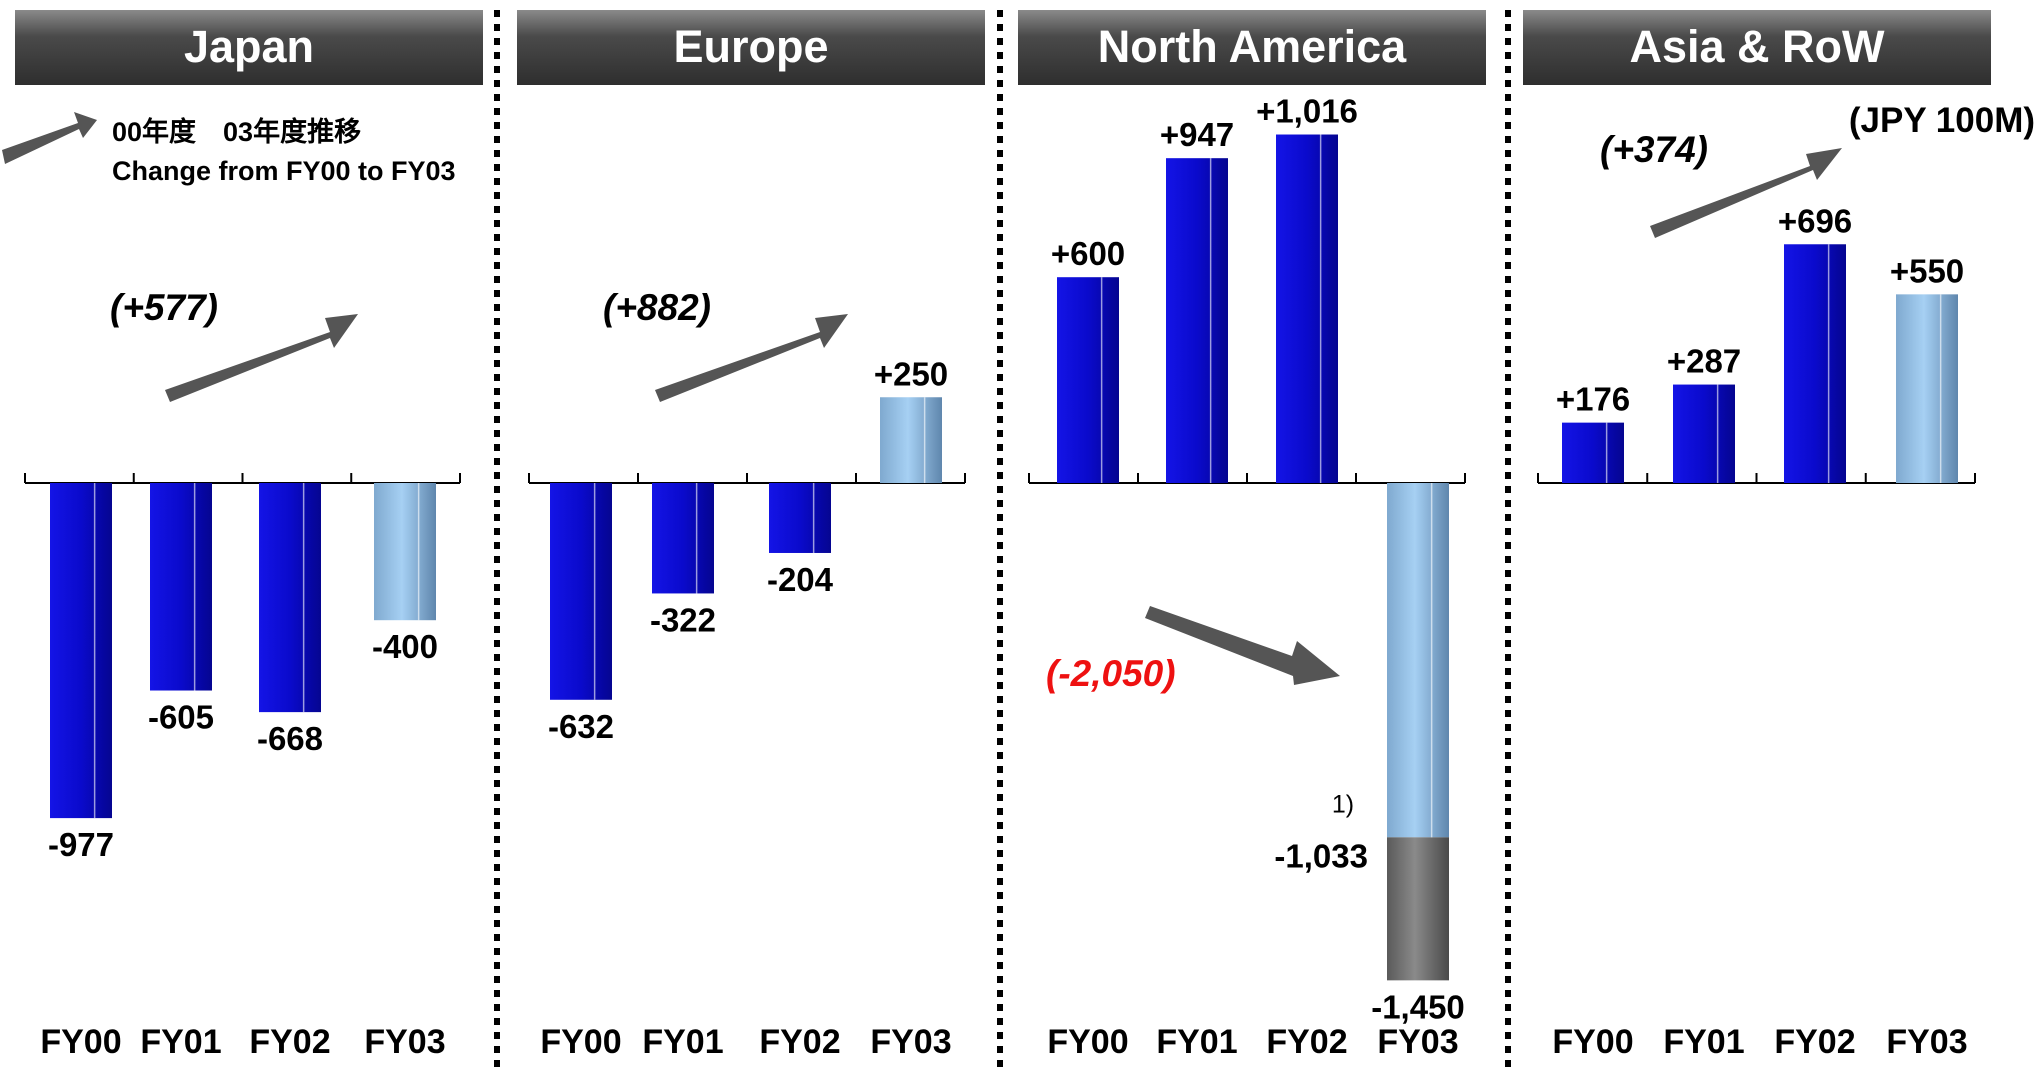 This screenshot has height=1069, width=2039. I want to click on legend-line2: Change from FY00 to FY03, so click(284, 171).